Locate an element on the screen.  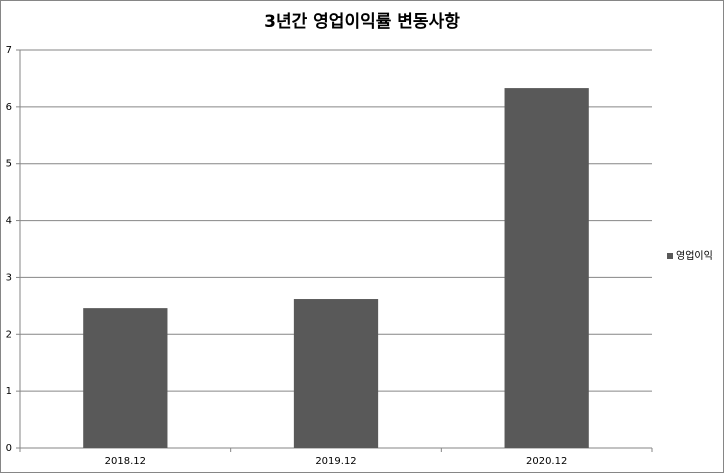
x-tick-label: 2019.12 is located at coordinates (335, 461).